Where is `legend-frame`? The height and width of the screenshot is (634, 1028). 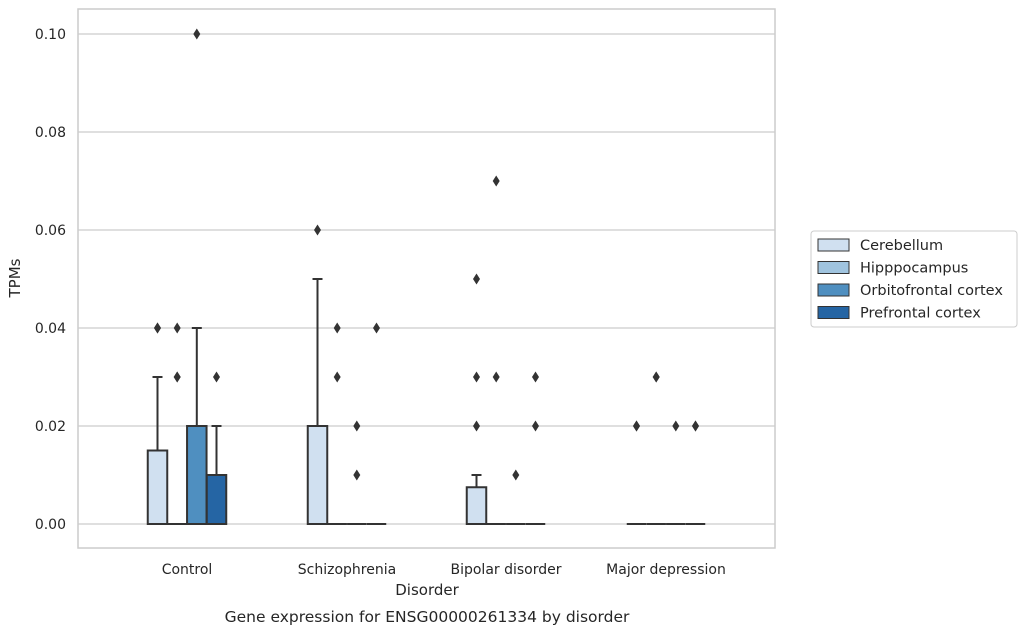 legend-frame is located at coordinates (914, 279).